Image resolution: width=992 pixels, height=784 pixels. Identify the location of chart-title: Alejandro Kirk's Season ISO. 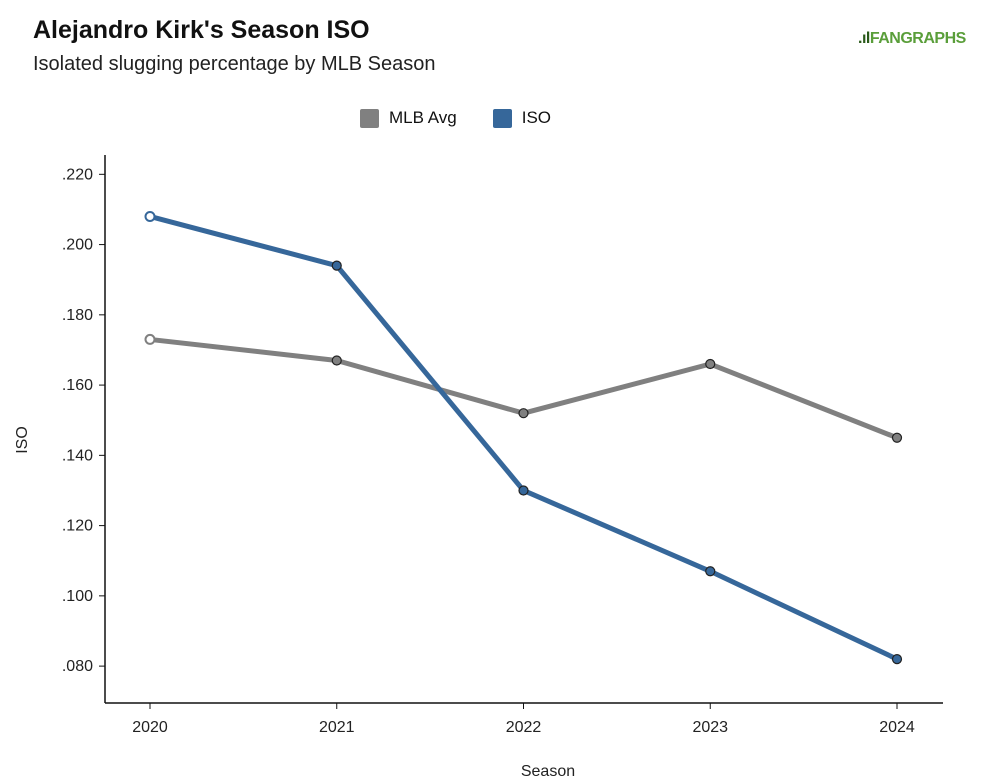
(201, 30).